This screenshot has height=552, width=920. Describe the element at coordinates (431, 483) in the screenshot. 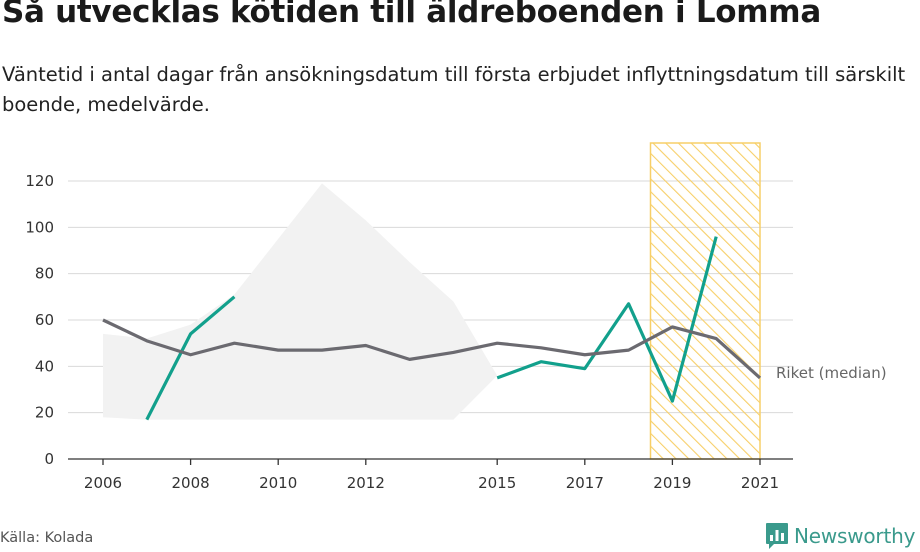

I see `x-tick-labels: 2006 2008 2010 2012 2015 2017 2019 2021` at that location.